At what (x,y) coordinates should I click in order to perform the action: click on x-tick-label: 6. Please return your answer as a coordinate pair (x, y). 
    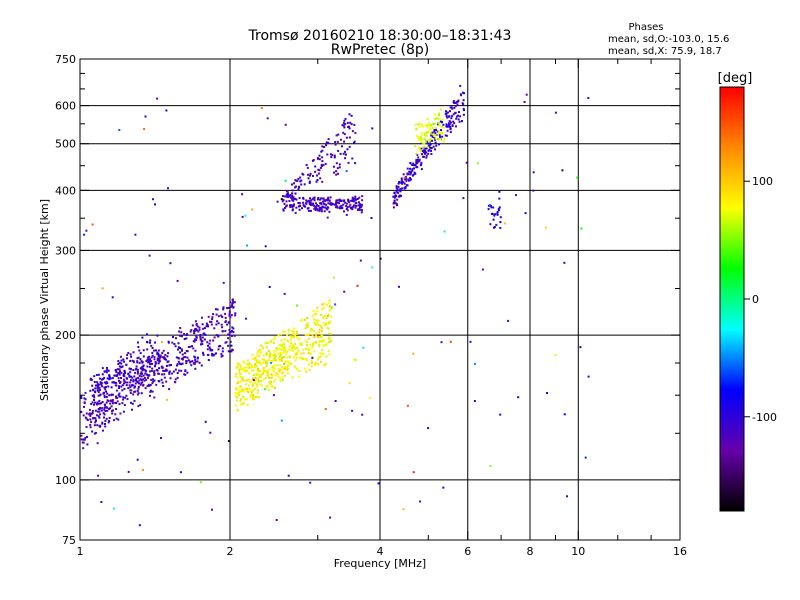
    Looking at the image, I should click on (467, 551).